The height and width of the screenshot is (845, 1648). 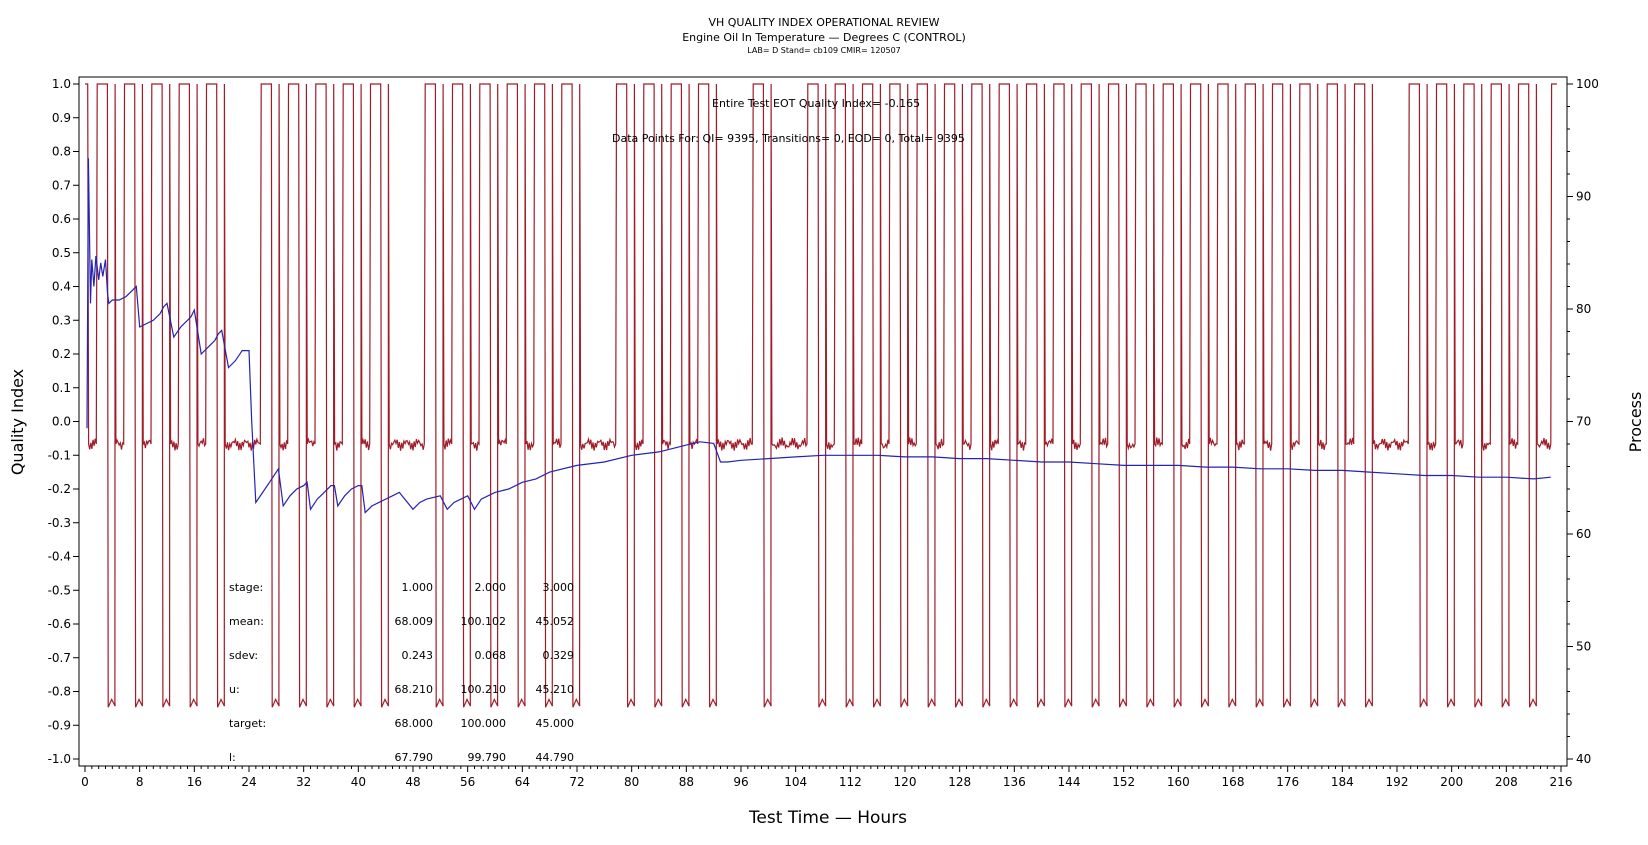 I want to click on y-tick-label: 0.6, so click(x=61, y=219).